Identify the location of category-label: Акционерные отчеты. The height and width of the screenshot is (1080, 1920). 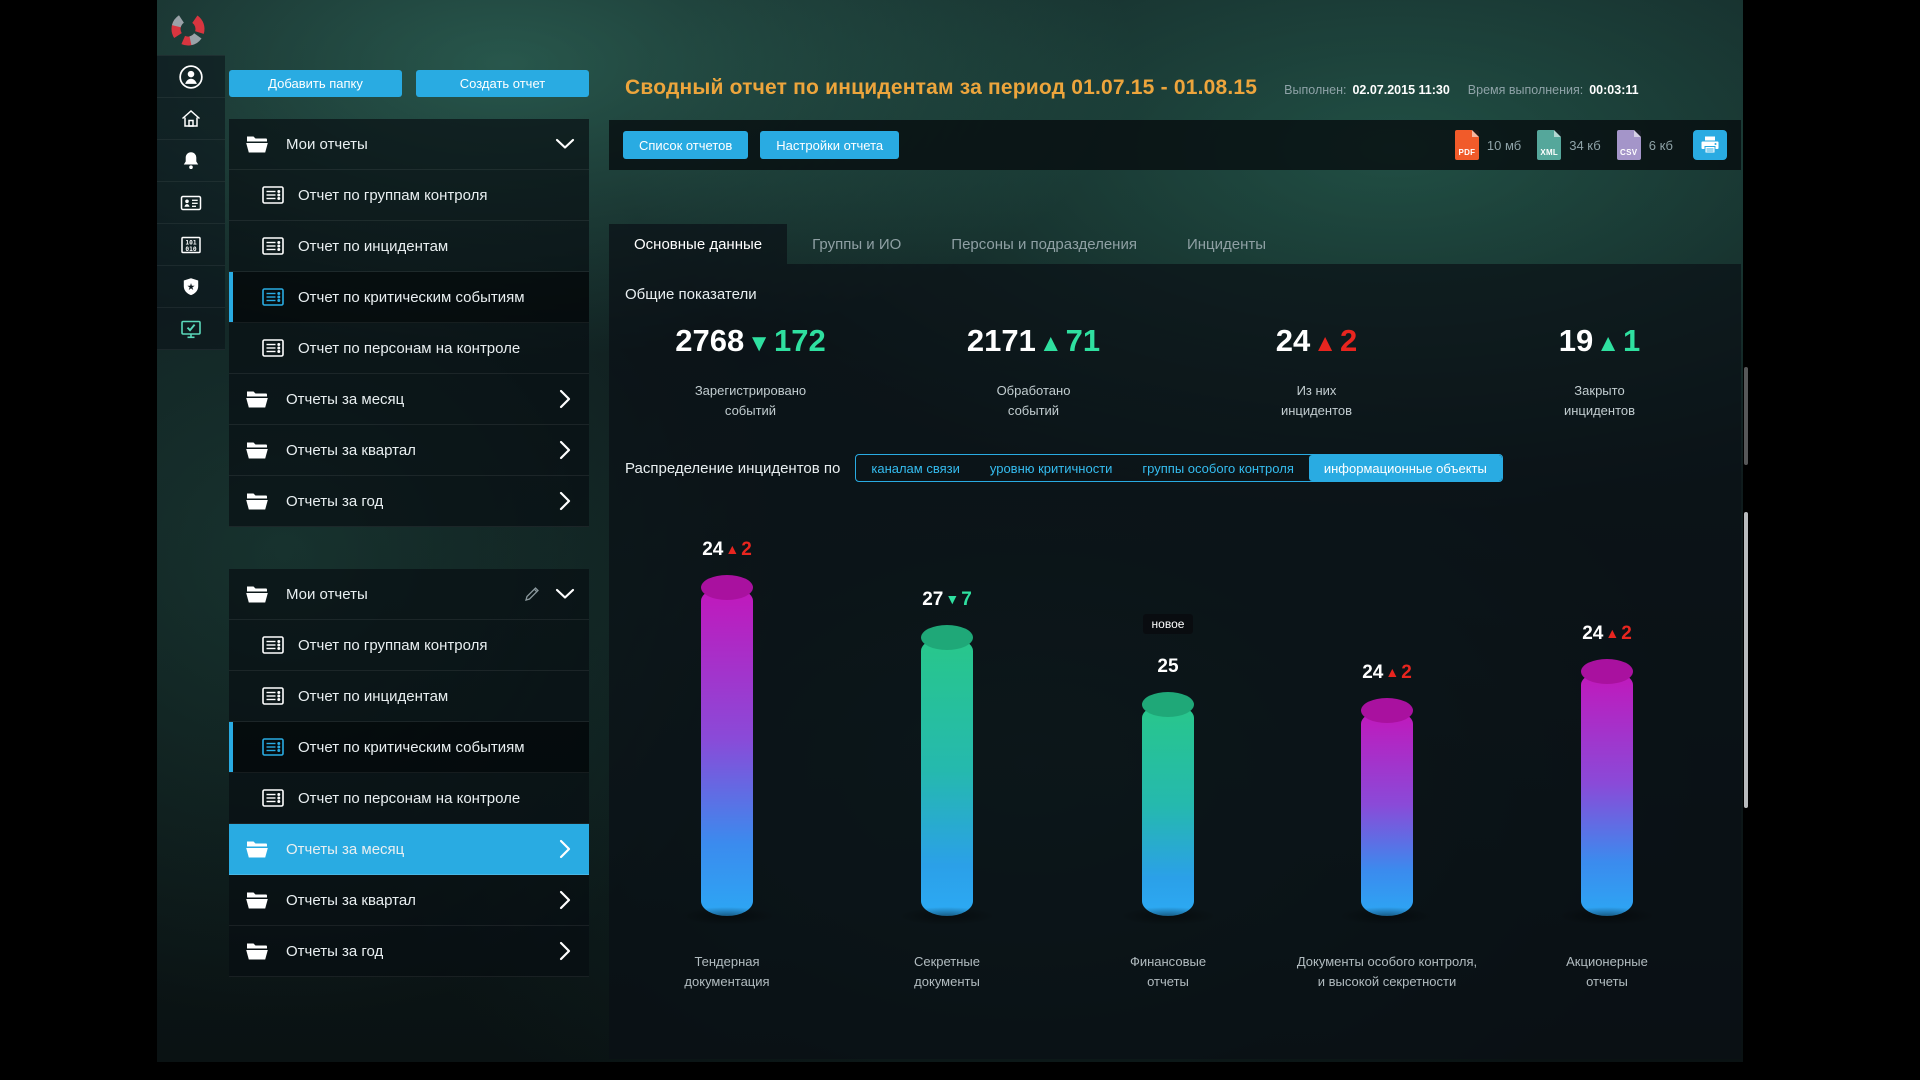
(1607, 971).